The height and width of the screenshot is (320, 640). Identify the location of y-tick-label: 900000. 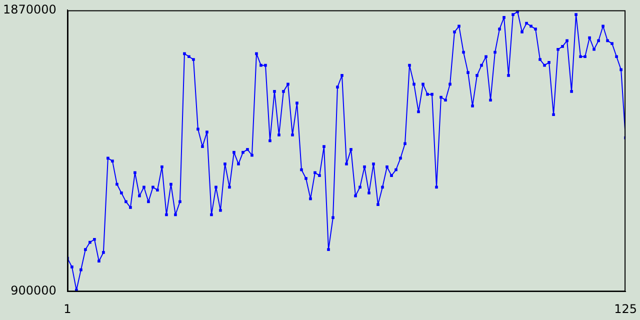
(33, 291).